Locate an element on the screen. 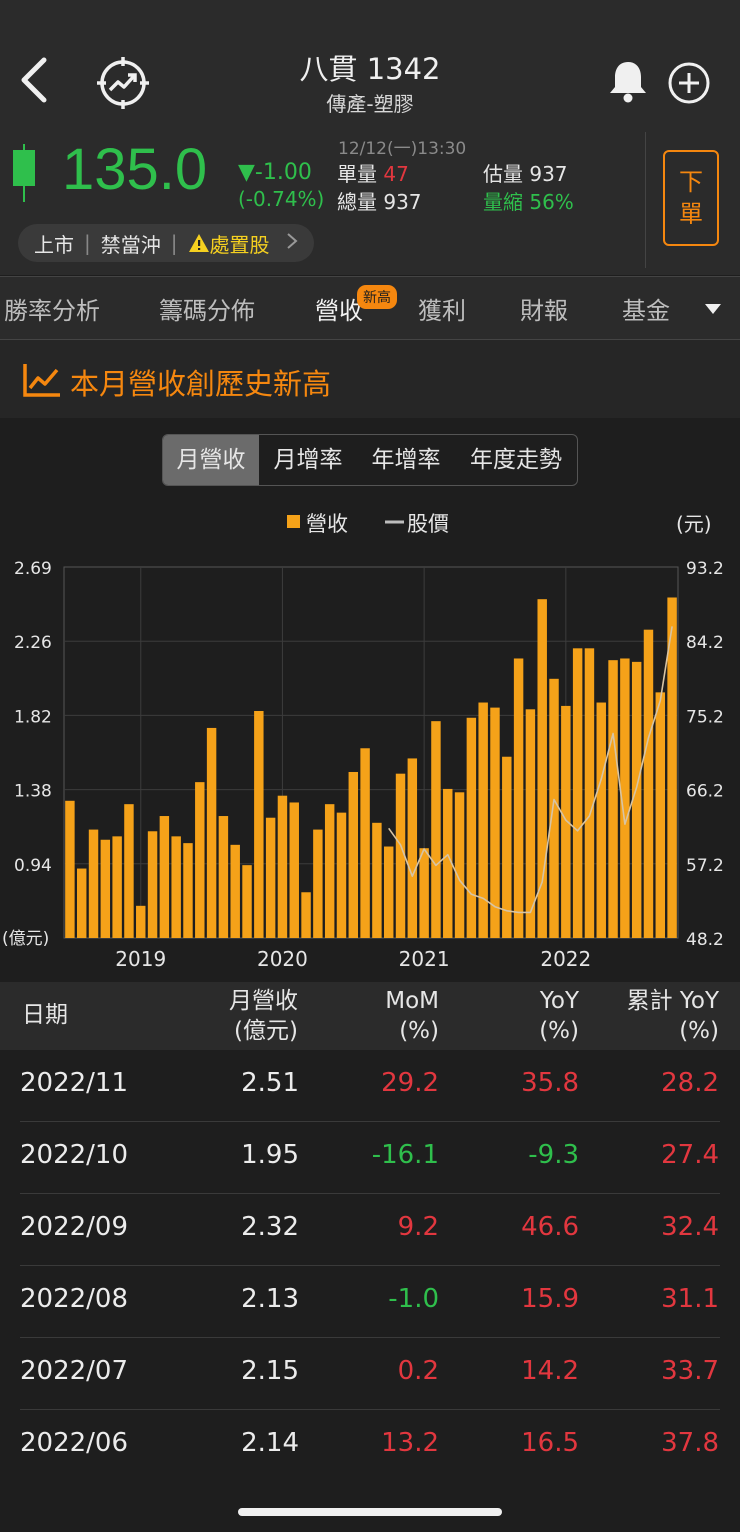 The height and width of the screenshot is (1532, 740). left-tick-label: 2.69 is located at coordinates (33, 569).